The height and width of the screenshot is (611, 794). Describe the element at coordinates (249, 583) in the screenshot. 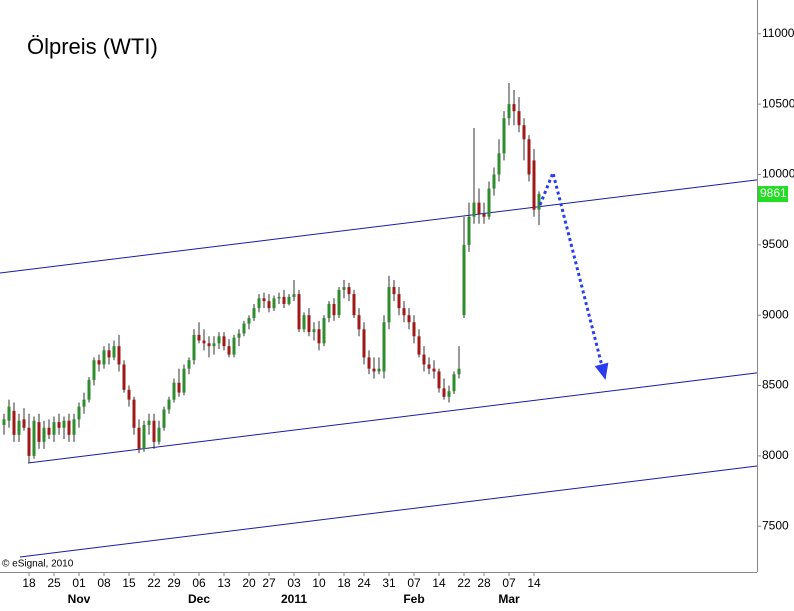

I see `x-tick-label: 20` at that location.